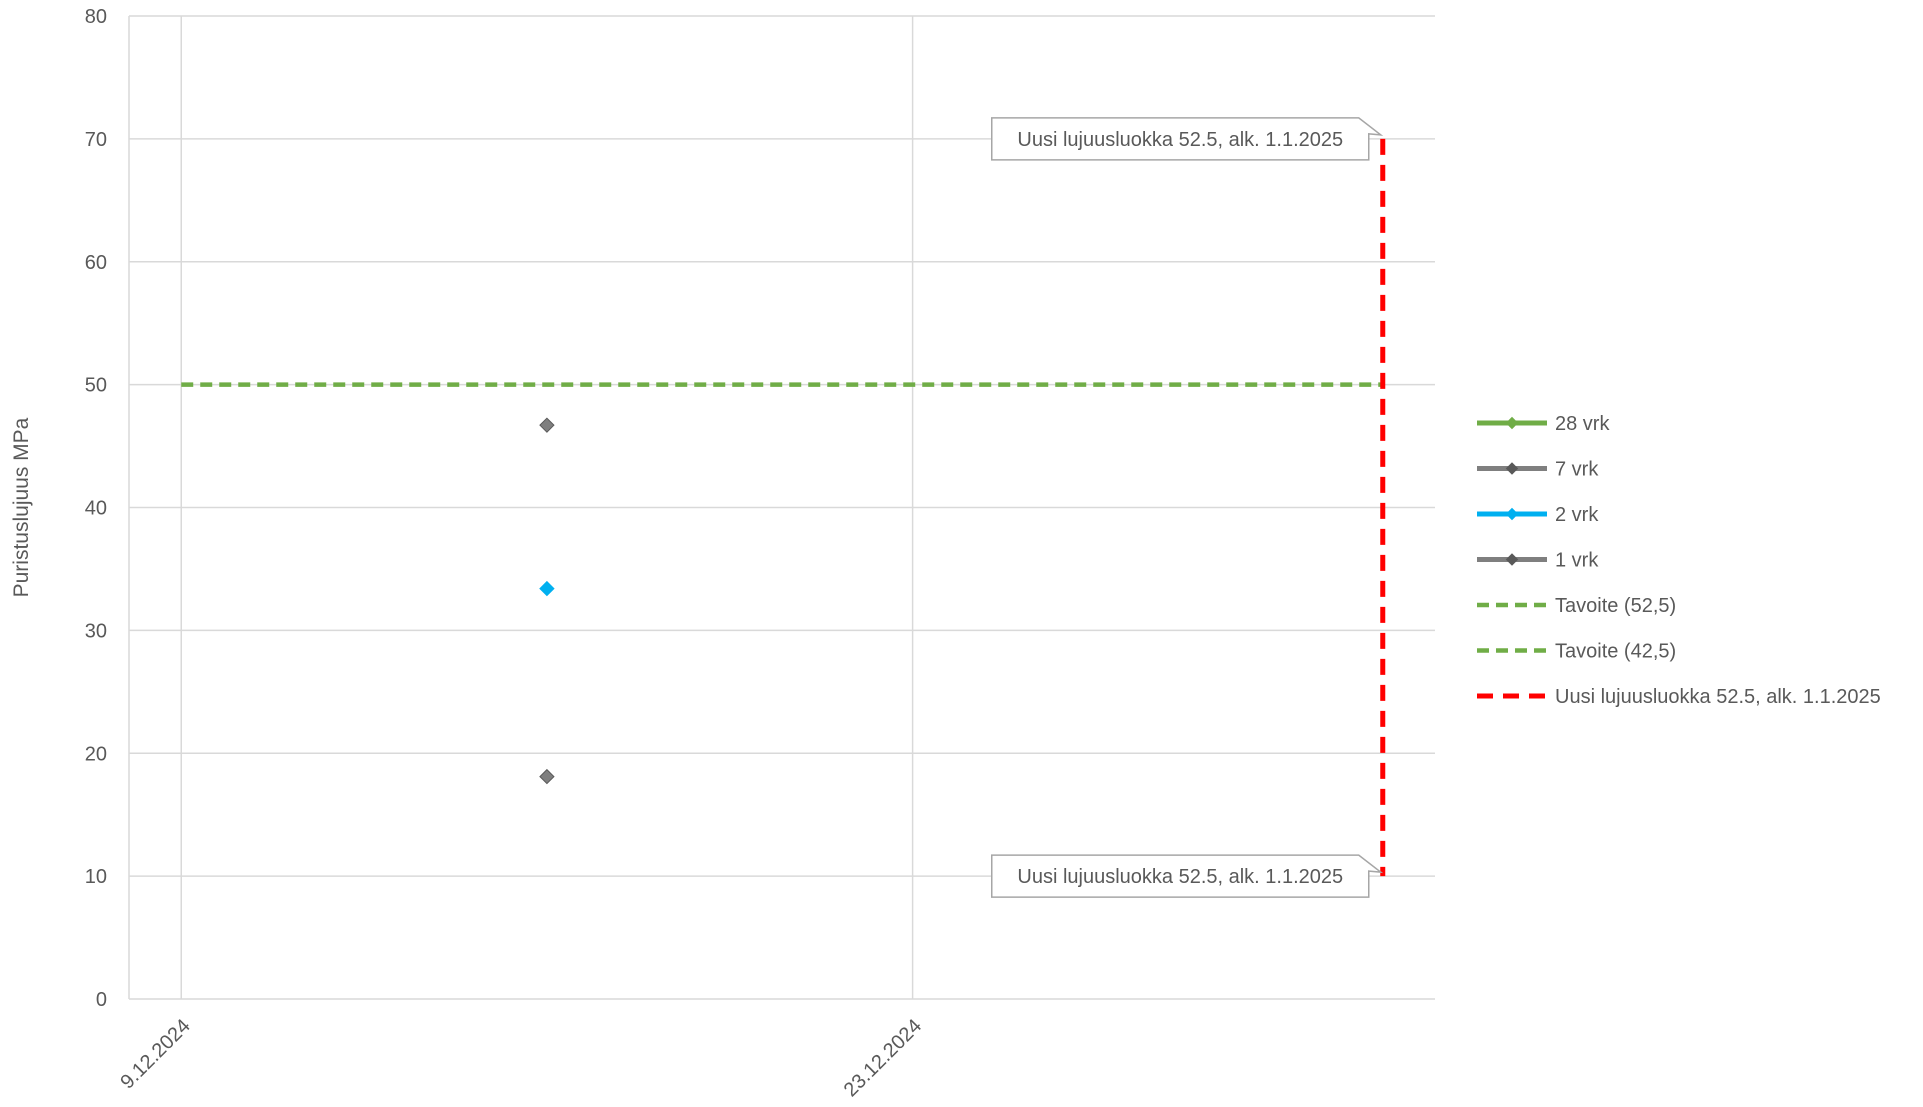 The image size is (1923, 1107). What do you see at coordinates (96, 140) in the screenshot?
I see `y-tick-label: 70` at bounding box center [96, 140].